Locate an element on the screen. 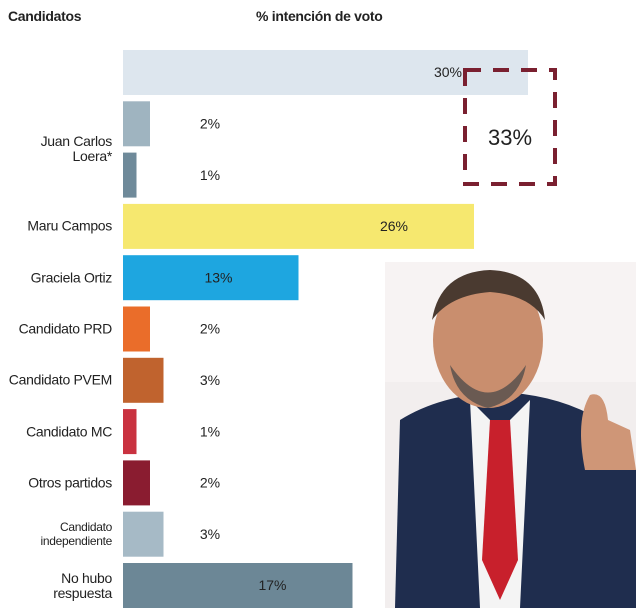  annotation-box is located at coordinates (510, 127).